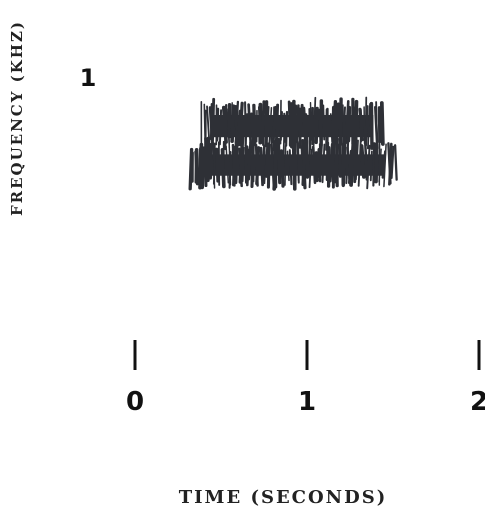 Image resolution: width=485 pixels, height=511 pixels. What do you see at coordinates (305, 378) in the screenshot?
I see `x-axis-ticks: 0 1 2` at bounding box center [305, 378].